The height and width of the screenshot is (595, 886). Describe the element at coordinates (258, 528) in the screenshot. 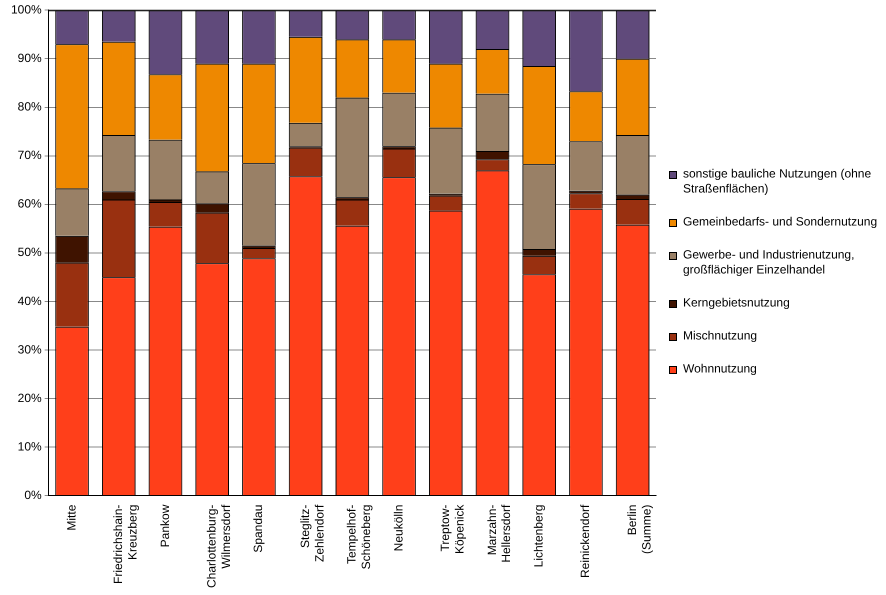

I see `x-tick-label: Spandau` at that location.